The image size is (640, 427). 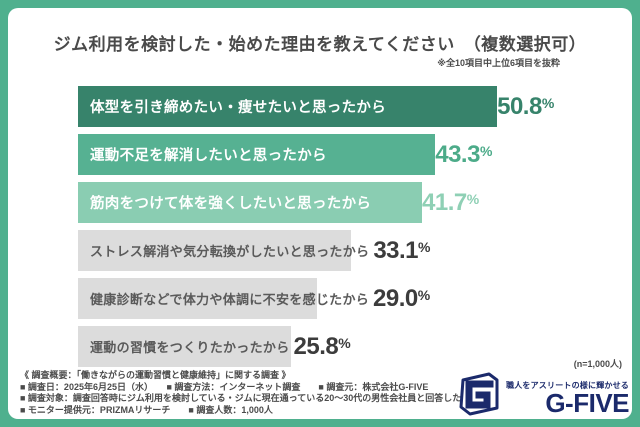 What do you see at coordinates (155, 375) in the screenshot?
I see `survey-info-heading: 《 調査概要：「働きながらの運動習慣と健康維持」に関する調査 》` at bounding box center [155, 375].